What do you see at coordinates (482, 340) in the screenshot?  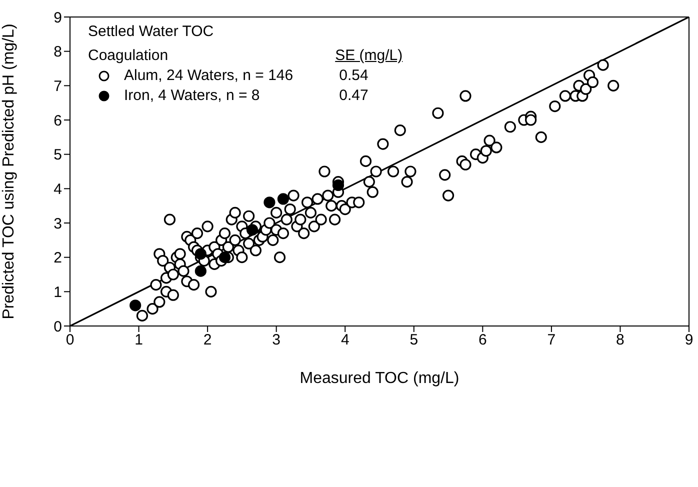 I see `x-tick-label: 6` at bounding box center [482, 340].